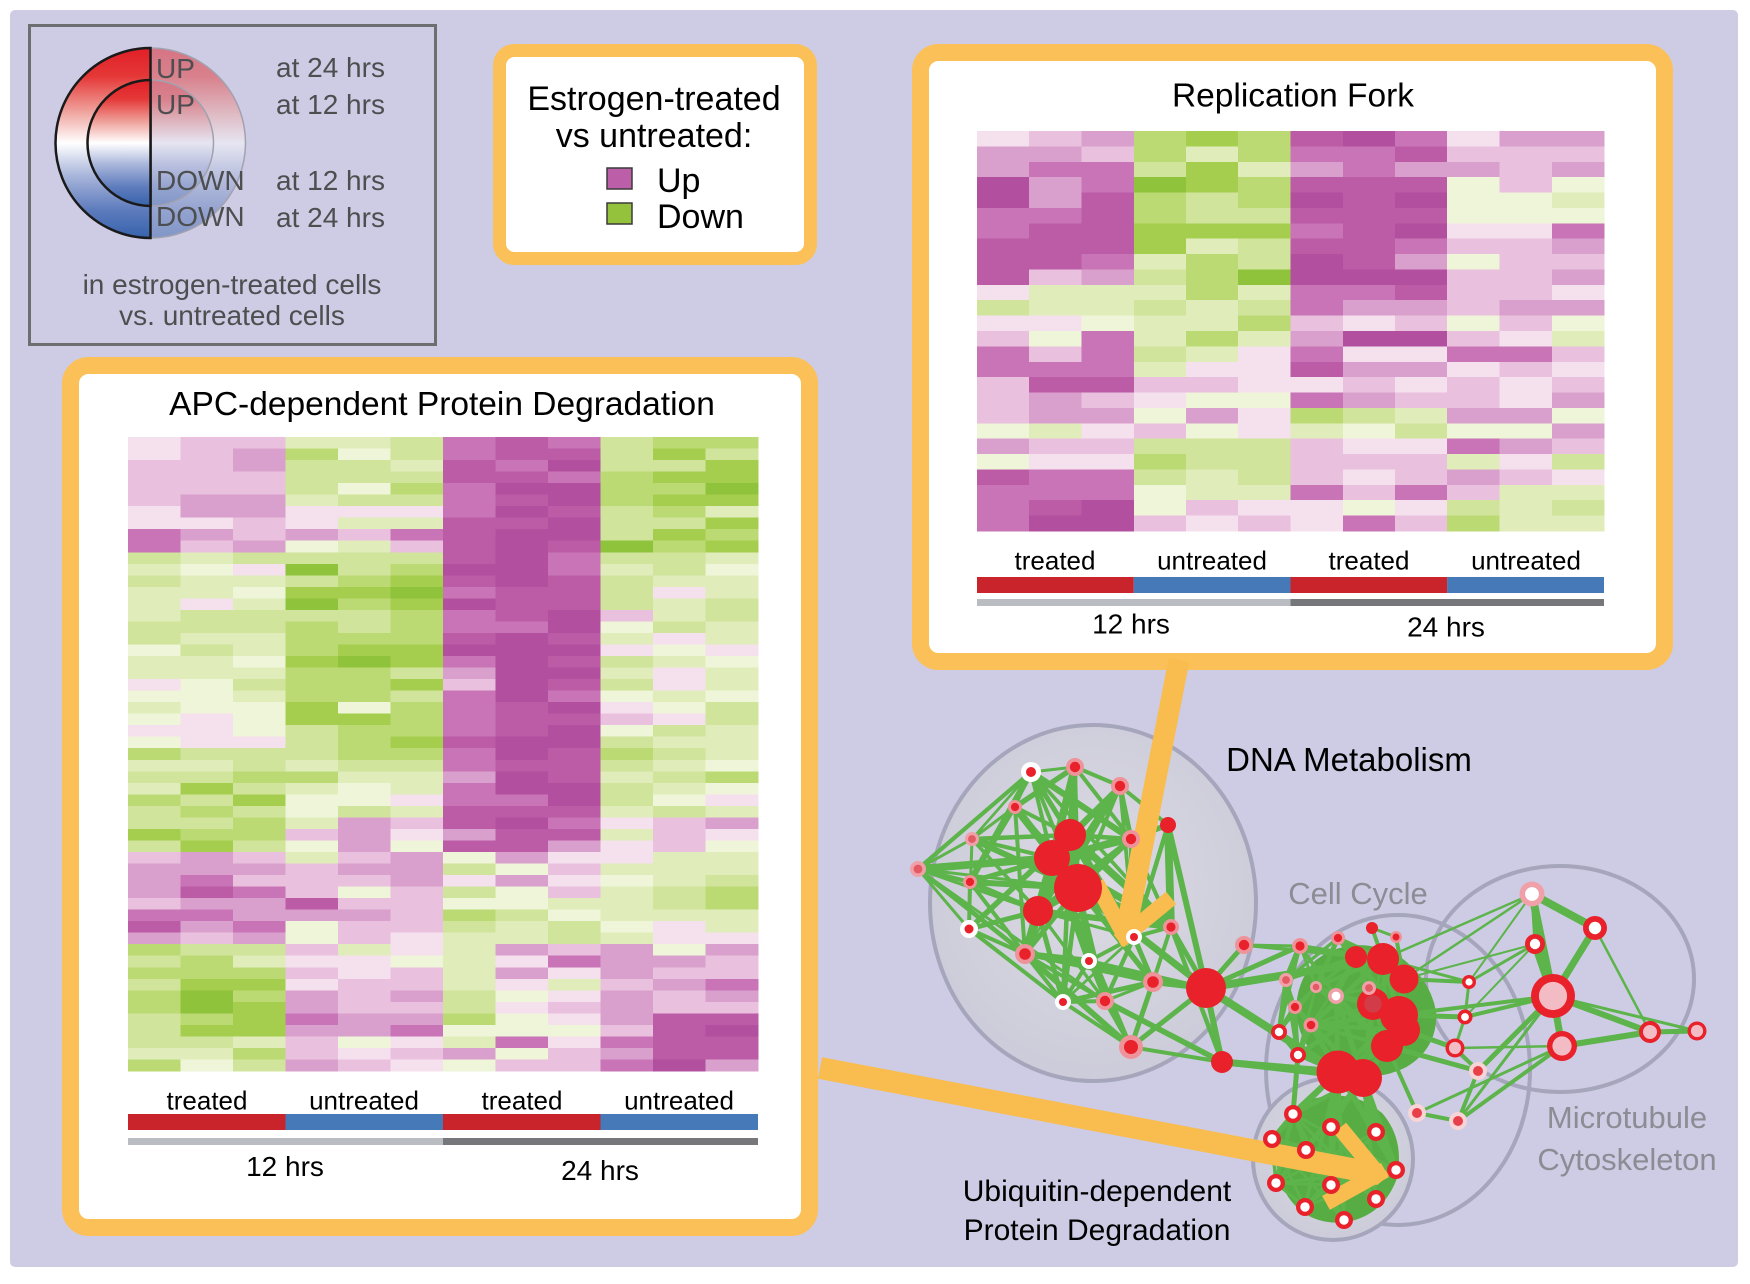  I want to click on svg-text: Cell Cycle, so click(1358, 893).